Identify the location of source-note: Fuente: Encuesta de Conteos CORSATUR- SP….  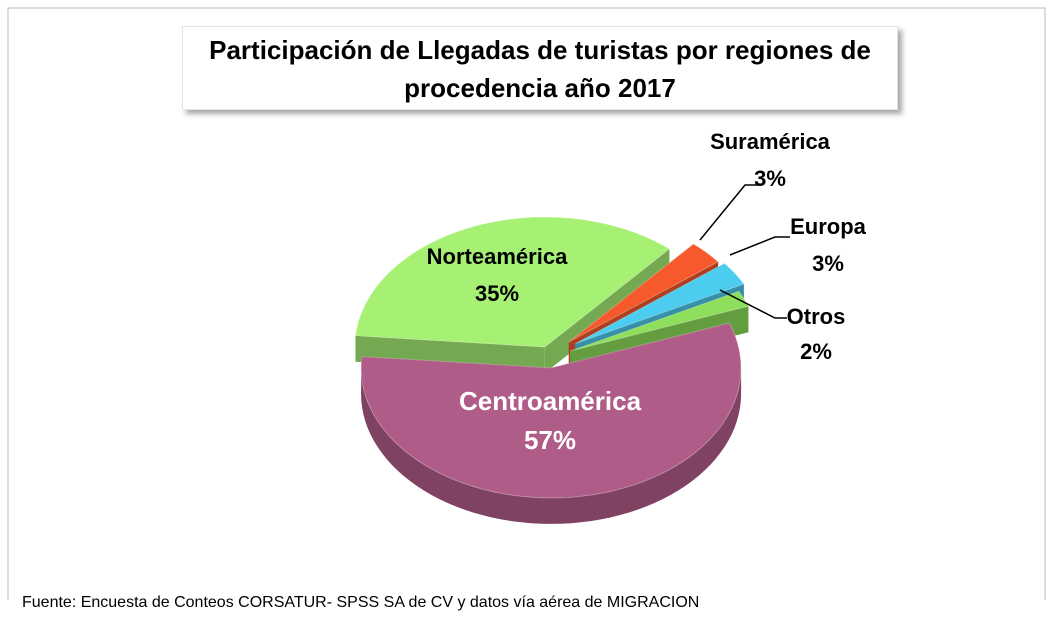
(361, 602).